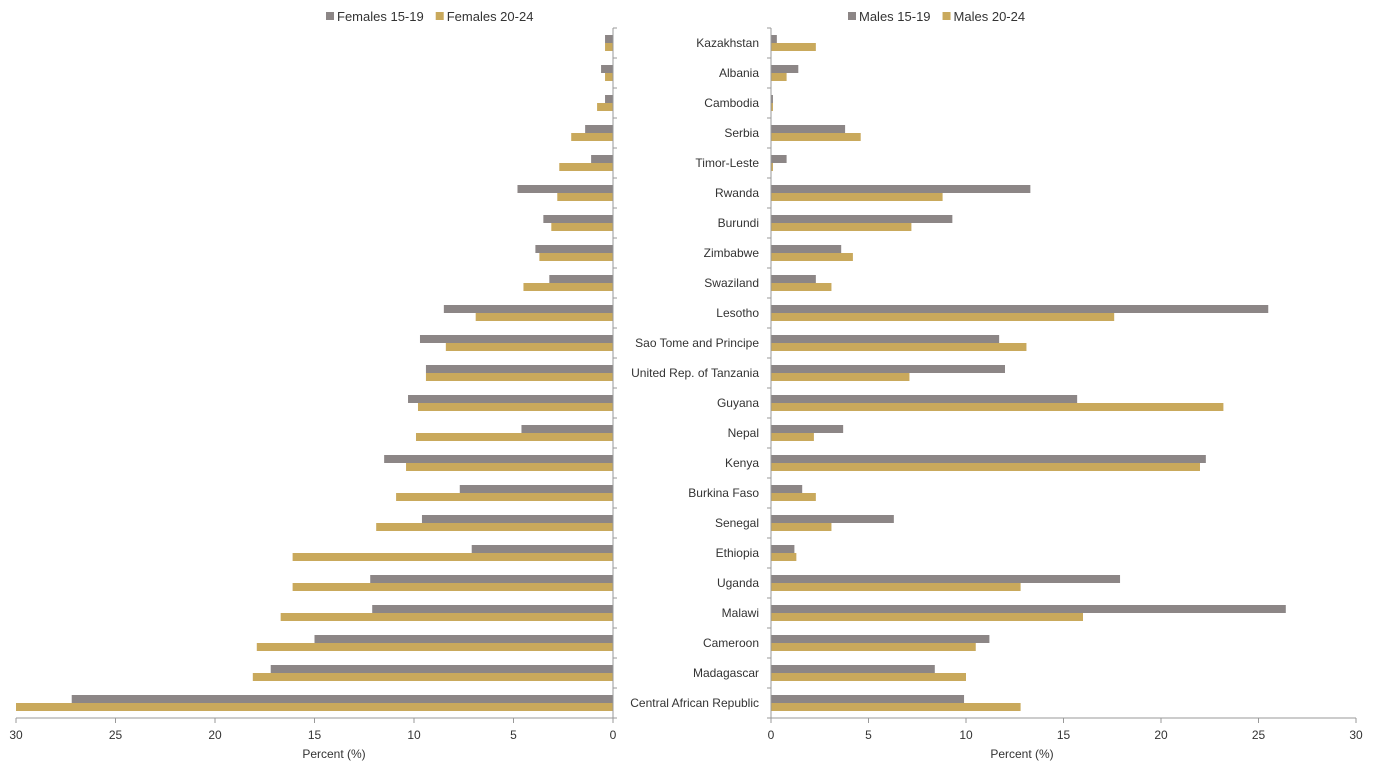 The height and width of the screenshot is (762, 1377). I want to click on bar-males-15-19-burkina-faso, so click(787, 489).